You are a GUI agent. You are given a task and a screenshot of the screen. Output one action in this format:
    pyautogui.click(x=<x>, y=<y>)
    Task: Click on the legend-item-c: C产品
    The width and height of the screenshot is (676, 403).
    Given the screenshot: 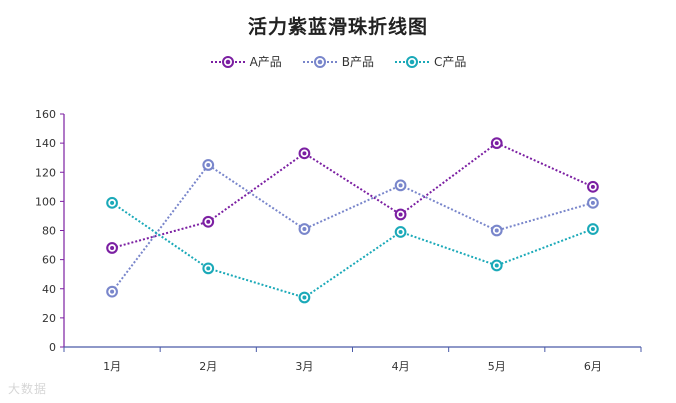 What is the action you would take?
    pyautogui.click(x=430, y=61)
    